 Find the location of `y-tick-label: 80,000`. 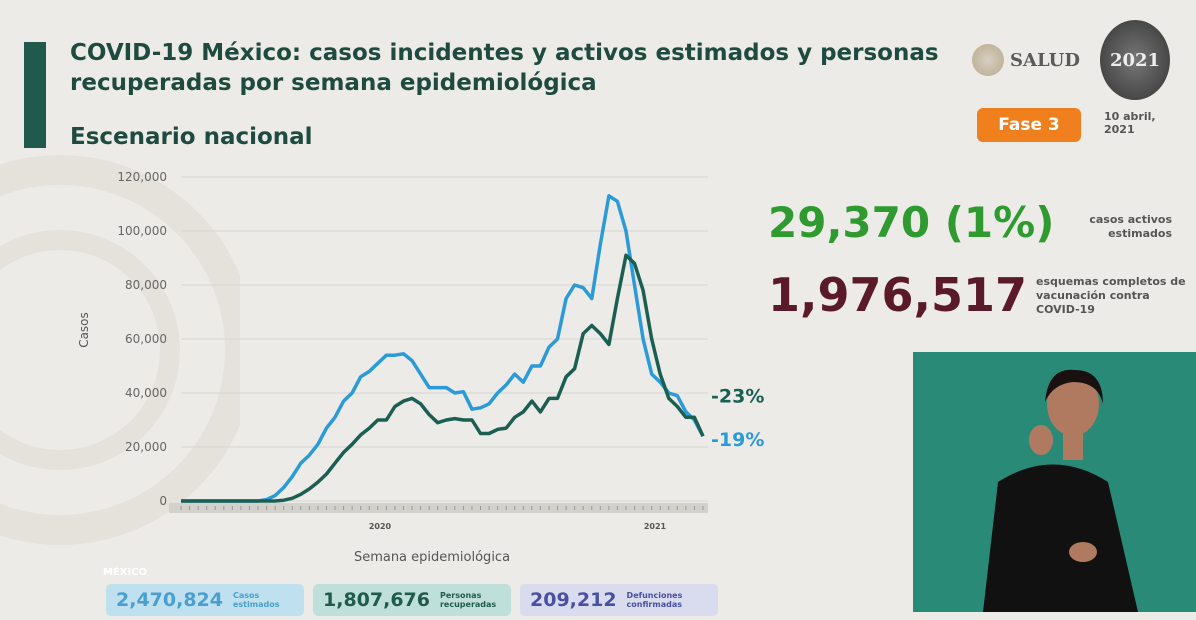

y-tick-label: 80,000 is located at coordinates (146, 285).